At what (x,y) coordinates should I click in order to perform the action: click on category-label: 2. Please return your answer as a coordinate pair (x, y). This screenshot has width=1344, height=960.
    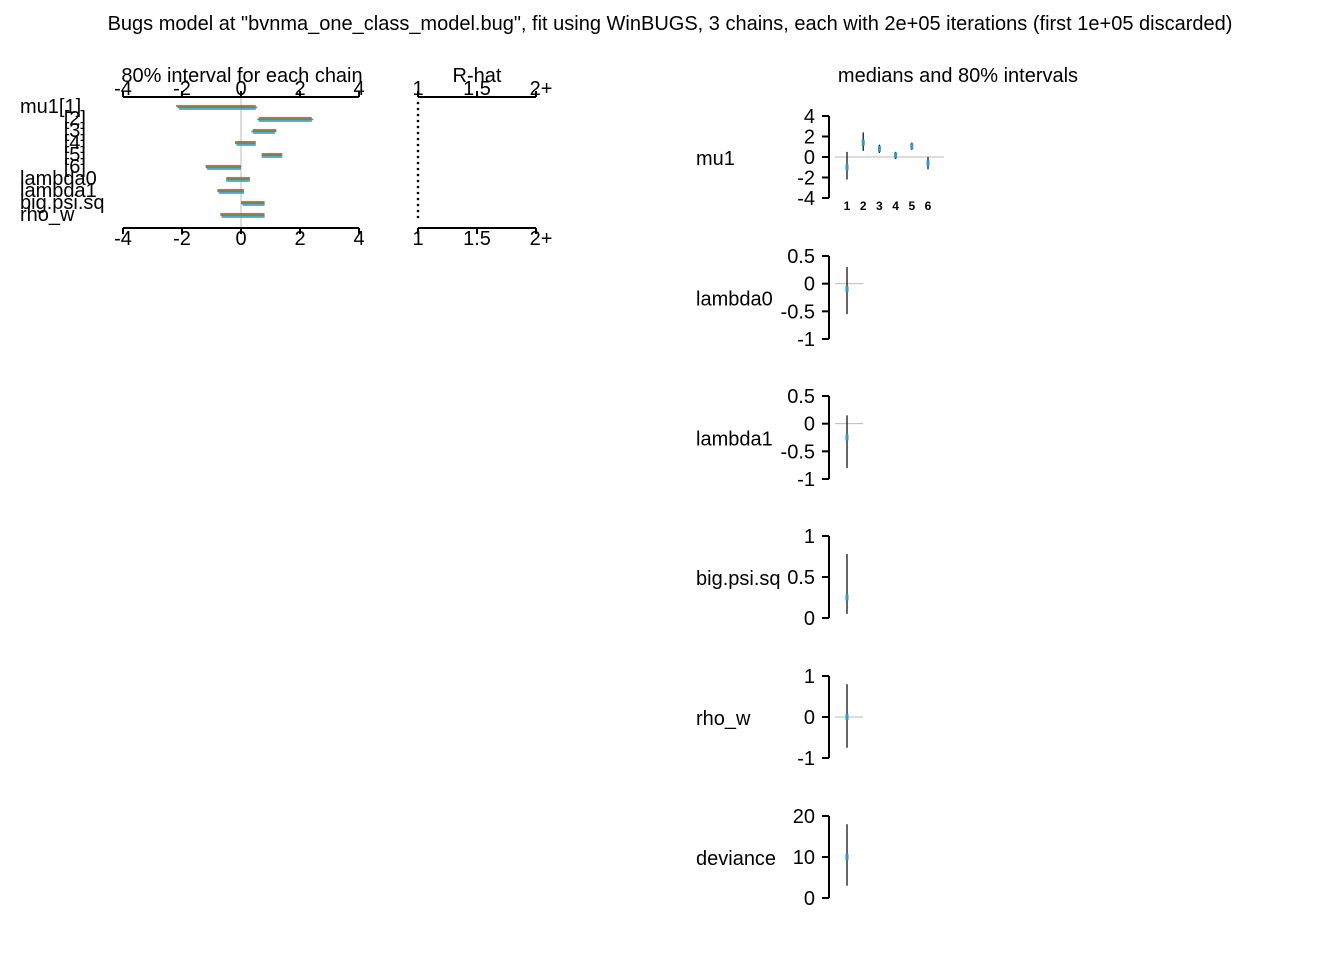
    Looking at the image, I should click on (863, 206).